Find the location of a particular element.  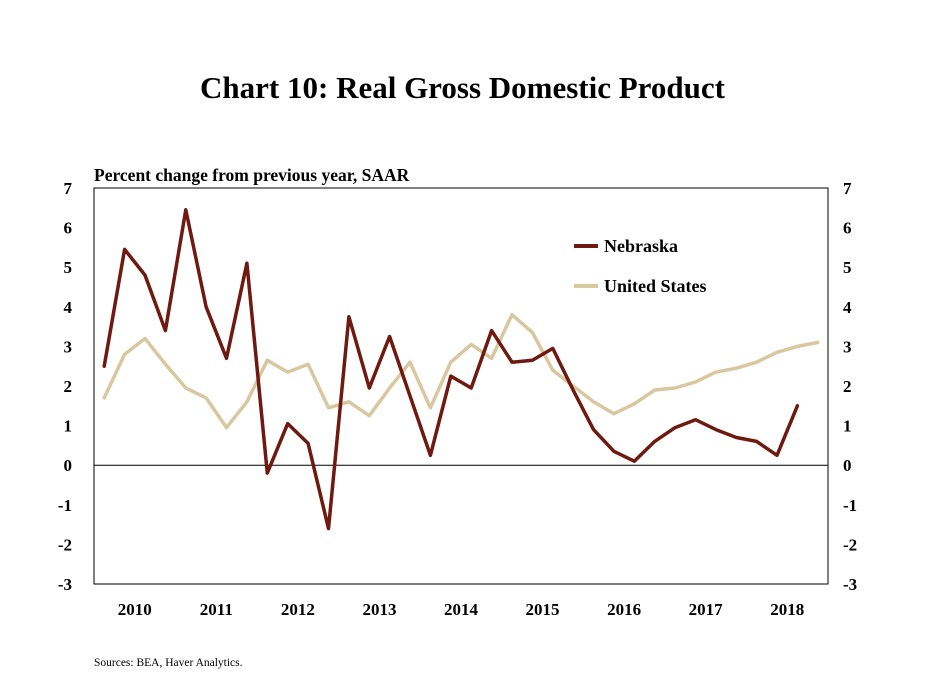

y-tick-label-left: 7 is located at coordinates (68, 188).